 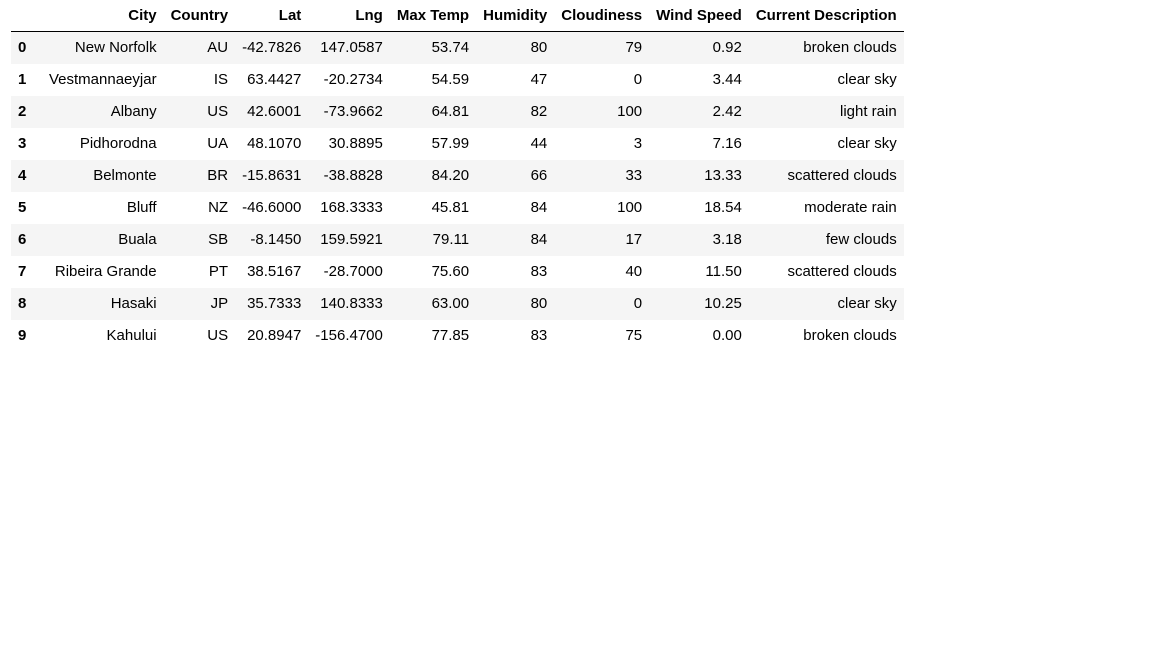 I want to click on cell-lng: 168.3333, so click(x=351, y=207).